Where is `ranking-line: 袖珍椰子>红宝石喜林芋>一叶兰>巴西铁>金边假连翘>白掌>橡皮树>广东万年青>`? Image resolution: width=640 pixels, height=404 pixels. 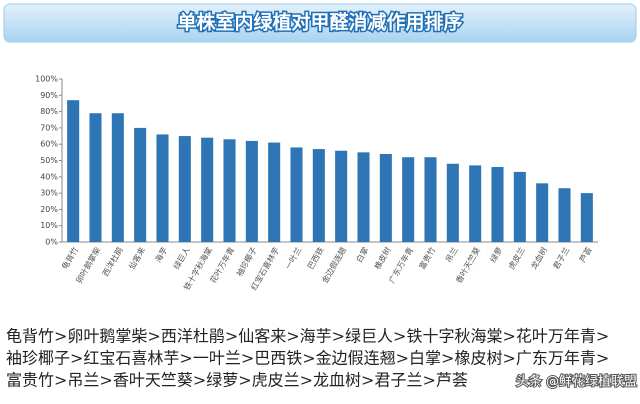
ranking-line: 袖珍椰子>红宝石喜林芋>一叶兰>巴西铁>金边假连翘>白掌>橡皮树>广东万年青> is located at coordinates (307, 358).